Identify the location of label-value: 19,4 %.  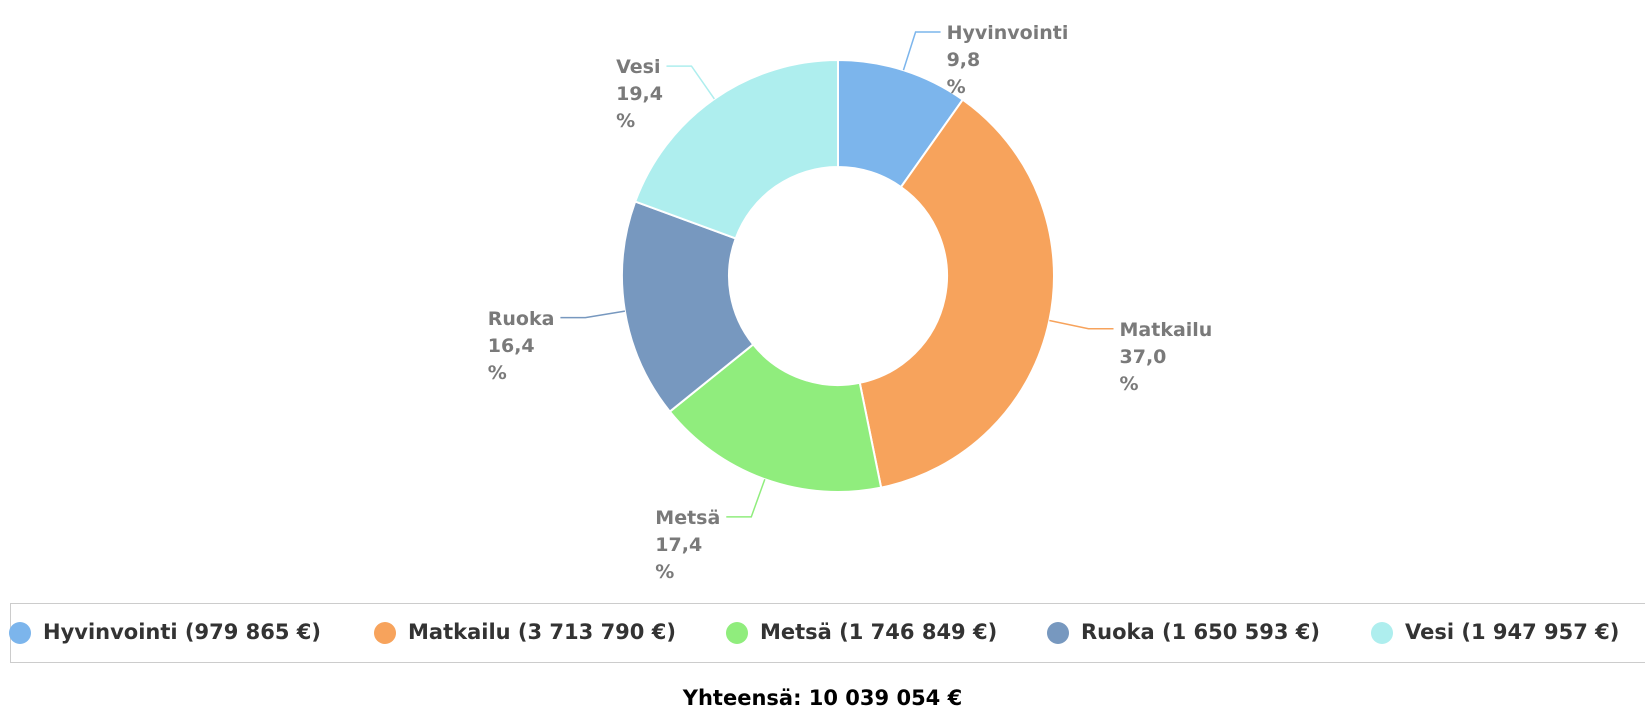
(639, 108).